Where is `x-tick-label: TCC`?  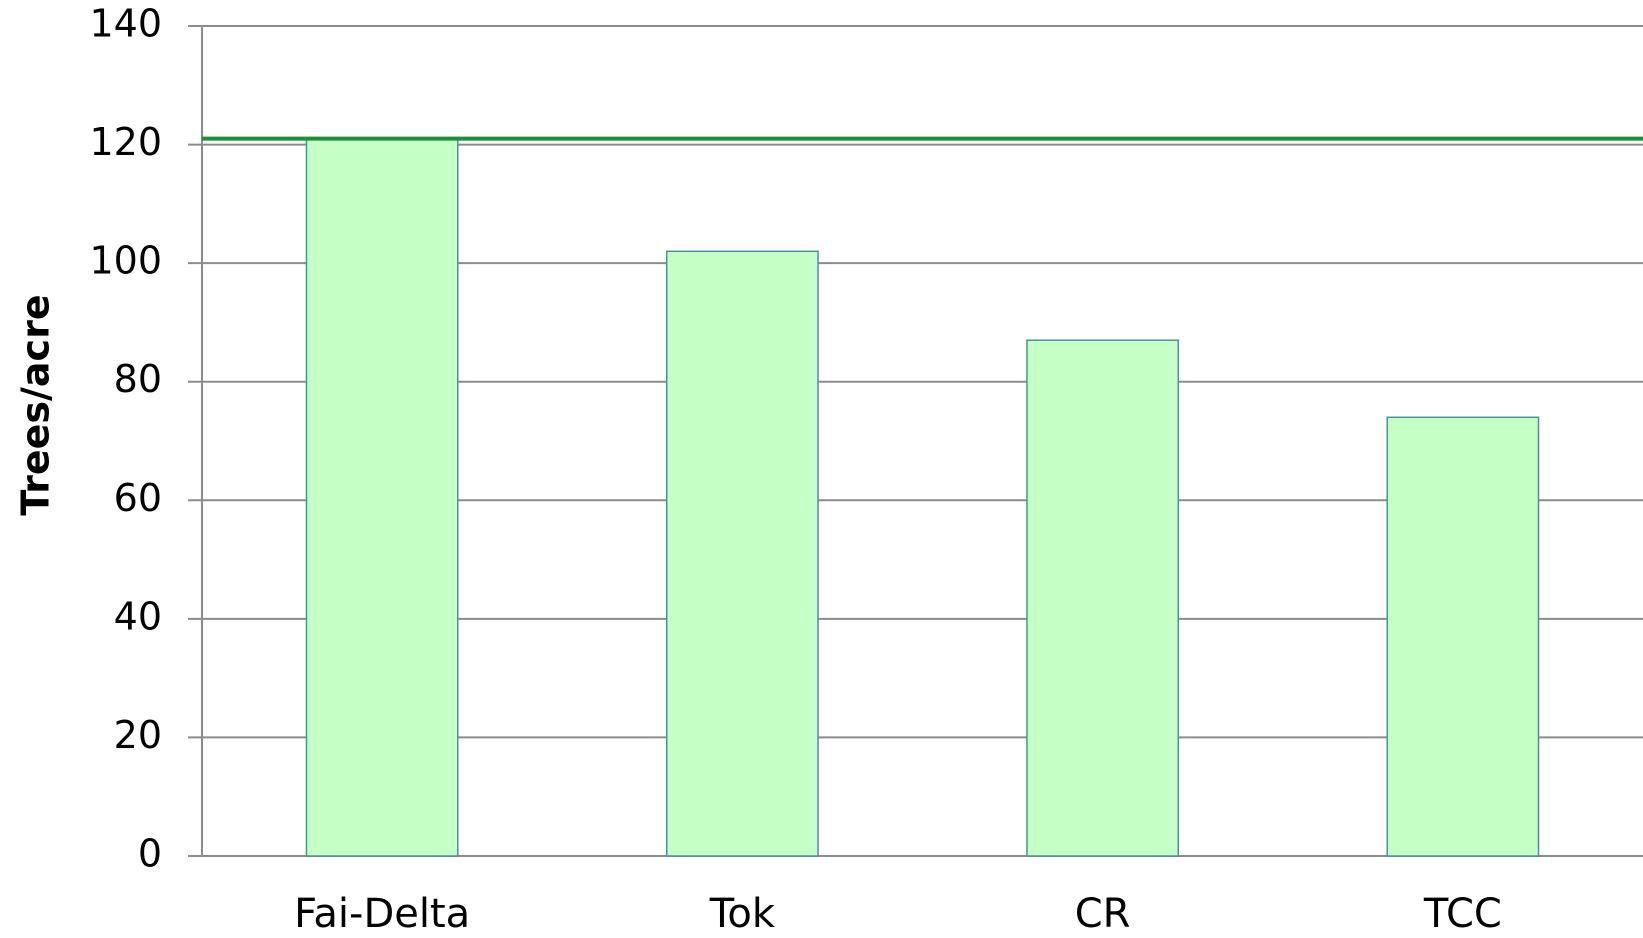 x-tick-label: TCC is located at coordinates (1462, 914).